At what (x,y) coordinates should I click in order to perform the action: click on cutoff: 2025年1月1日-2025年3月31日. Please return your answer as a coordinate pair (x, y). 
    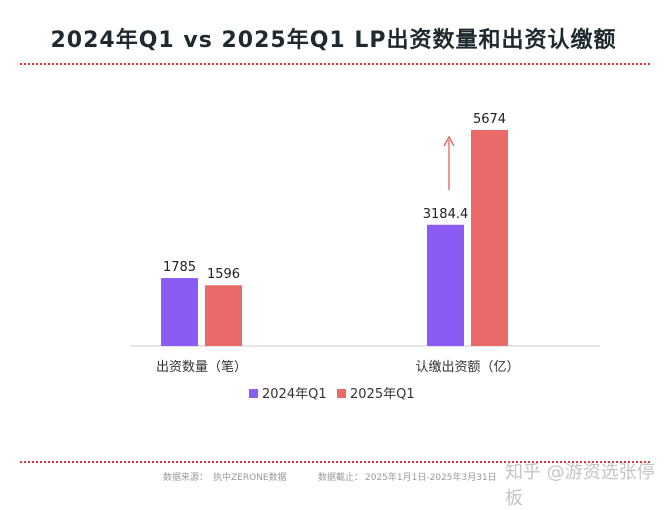
    Looking at the image, I should click on (431, 478).